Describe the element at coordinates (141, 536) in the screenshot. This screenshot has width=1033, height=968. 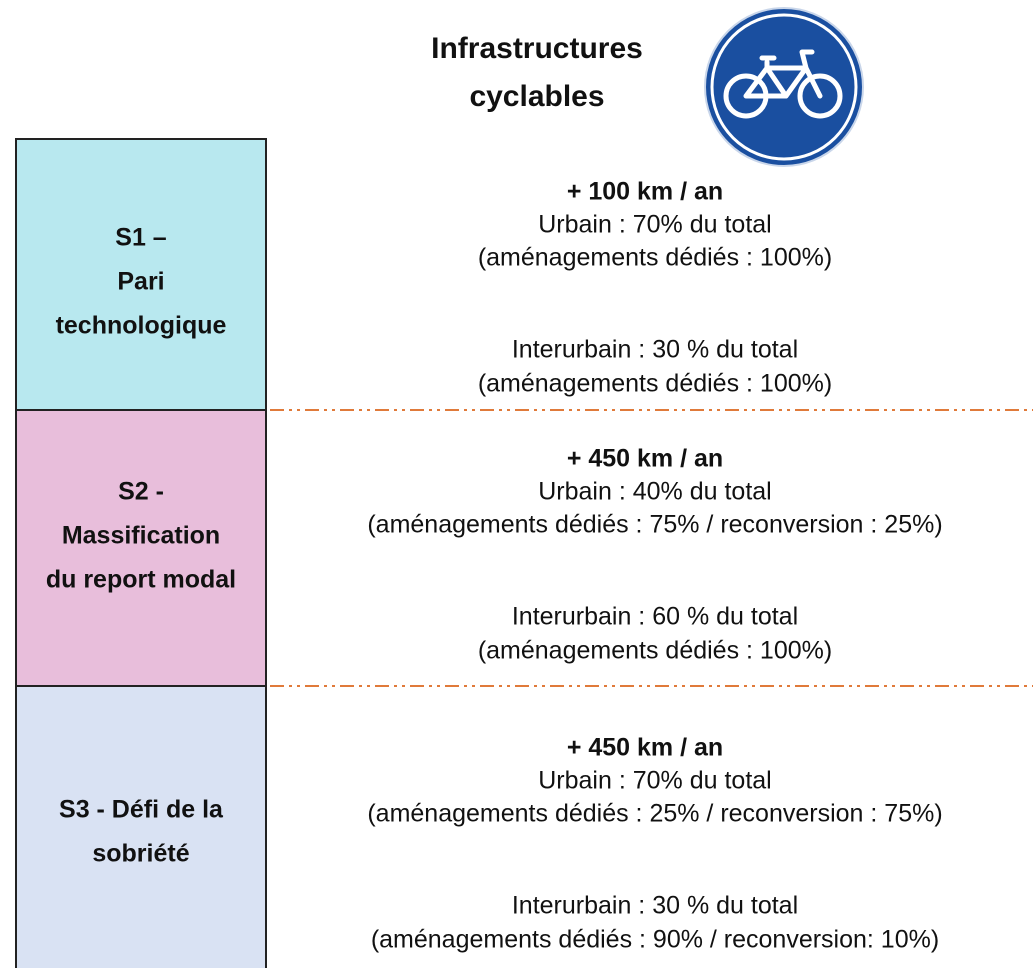
I see `scenario-label: Massification` at that location.